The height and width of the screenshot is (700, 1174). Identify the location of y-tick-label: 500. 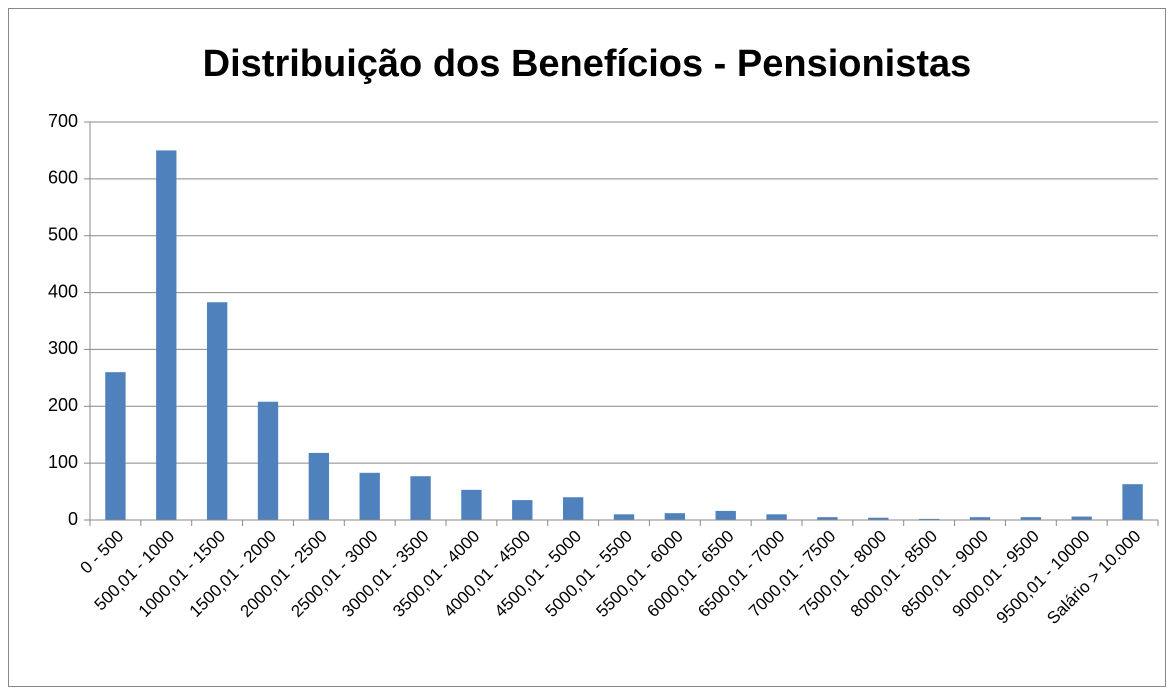
(63, 234).